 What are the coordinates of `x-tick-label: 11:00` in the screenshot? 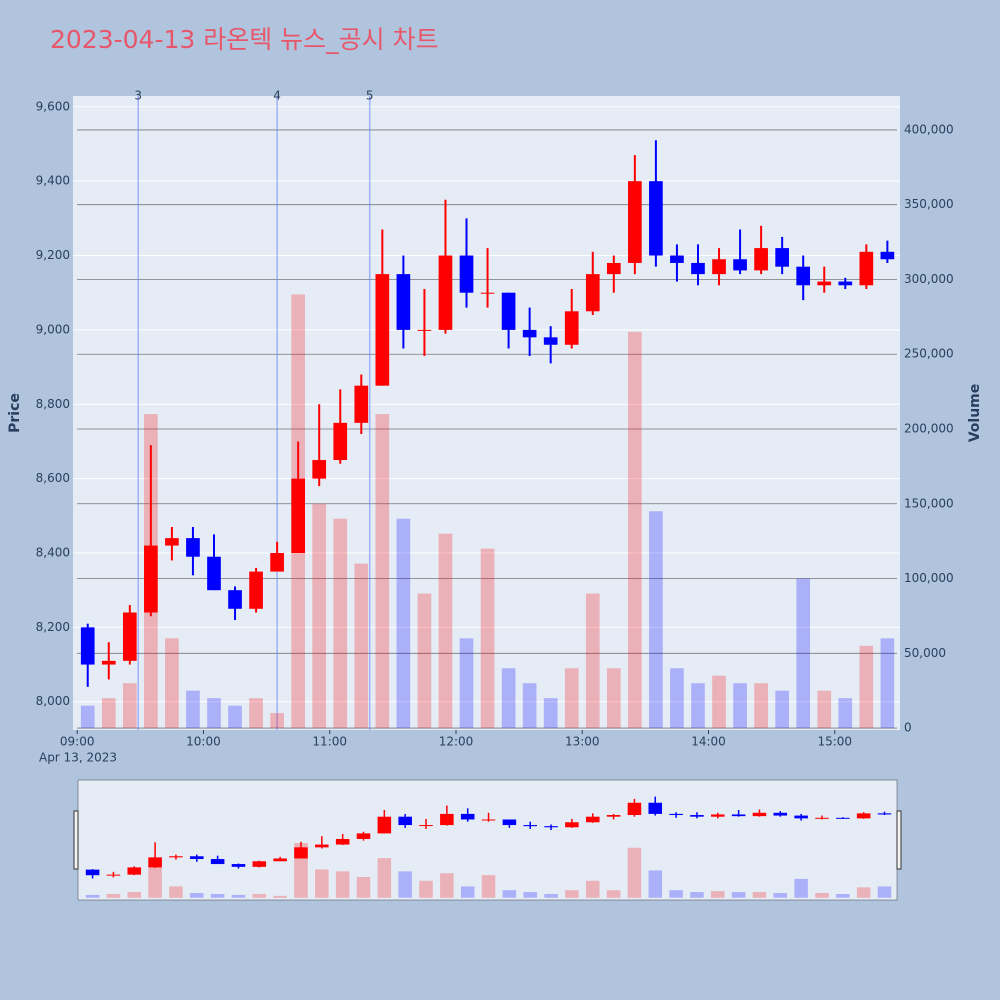 It's located at (329, 742).